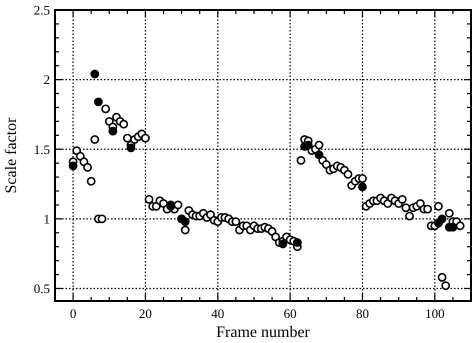 The image size is (474, 343). What do you see at coordinates (145, 313) in the screenshot?
I see `x-tick-label: 20` at bounding box center [145, 313].